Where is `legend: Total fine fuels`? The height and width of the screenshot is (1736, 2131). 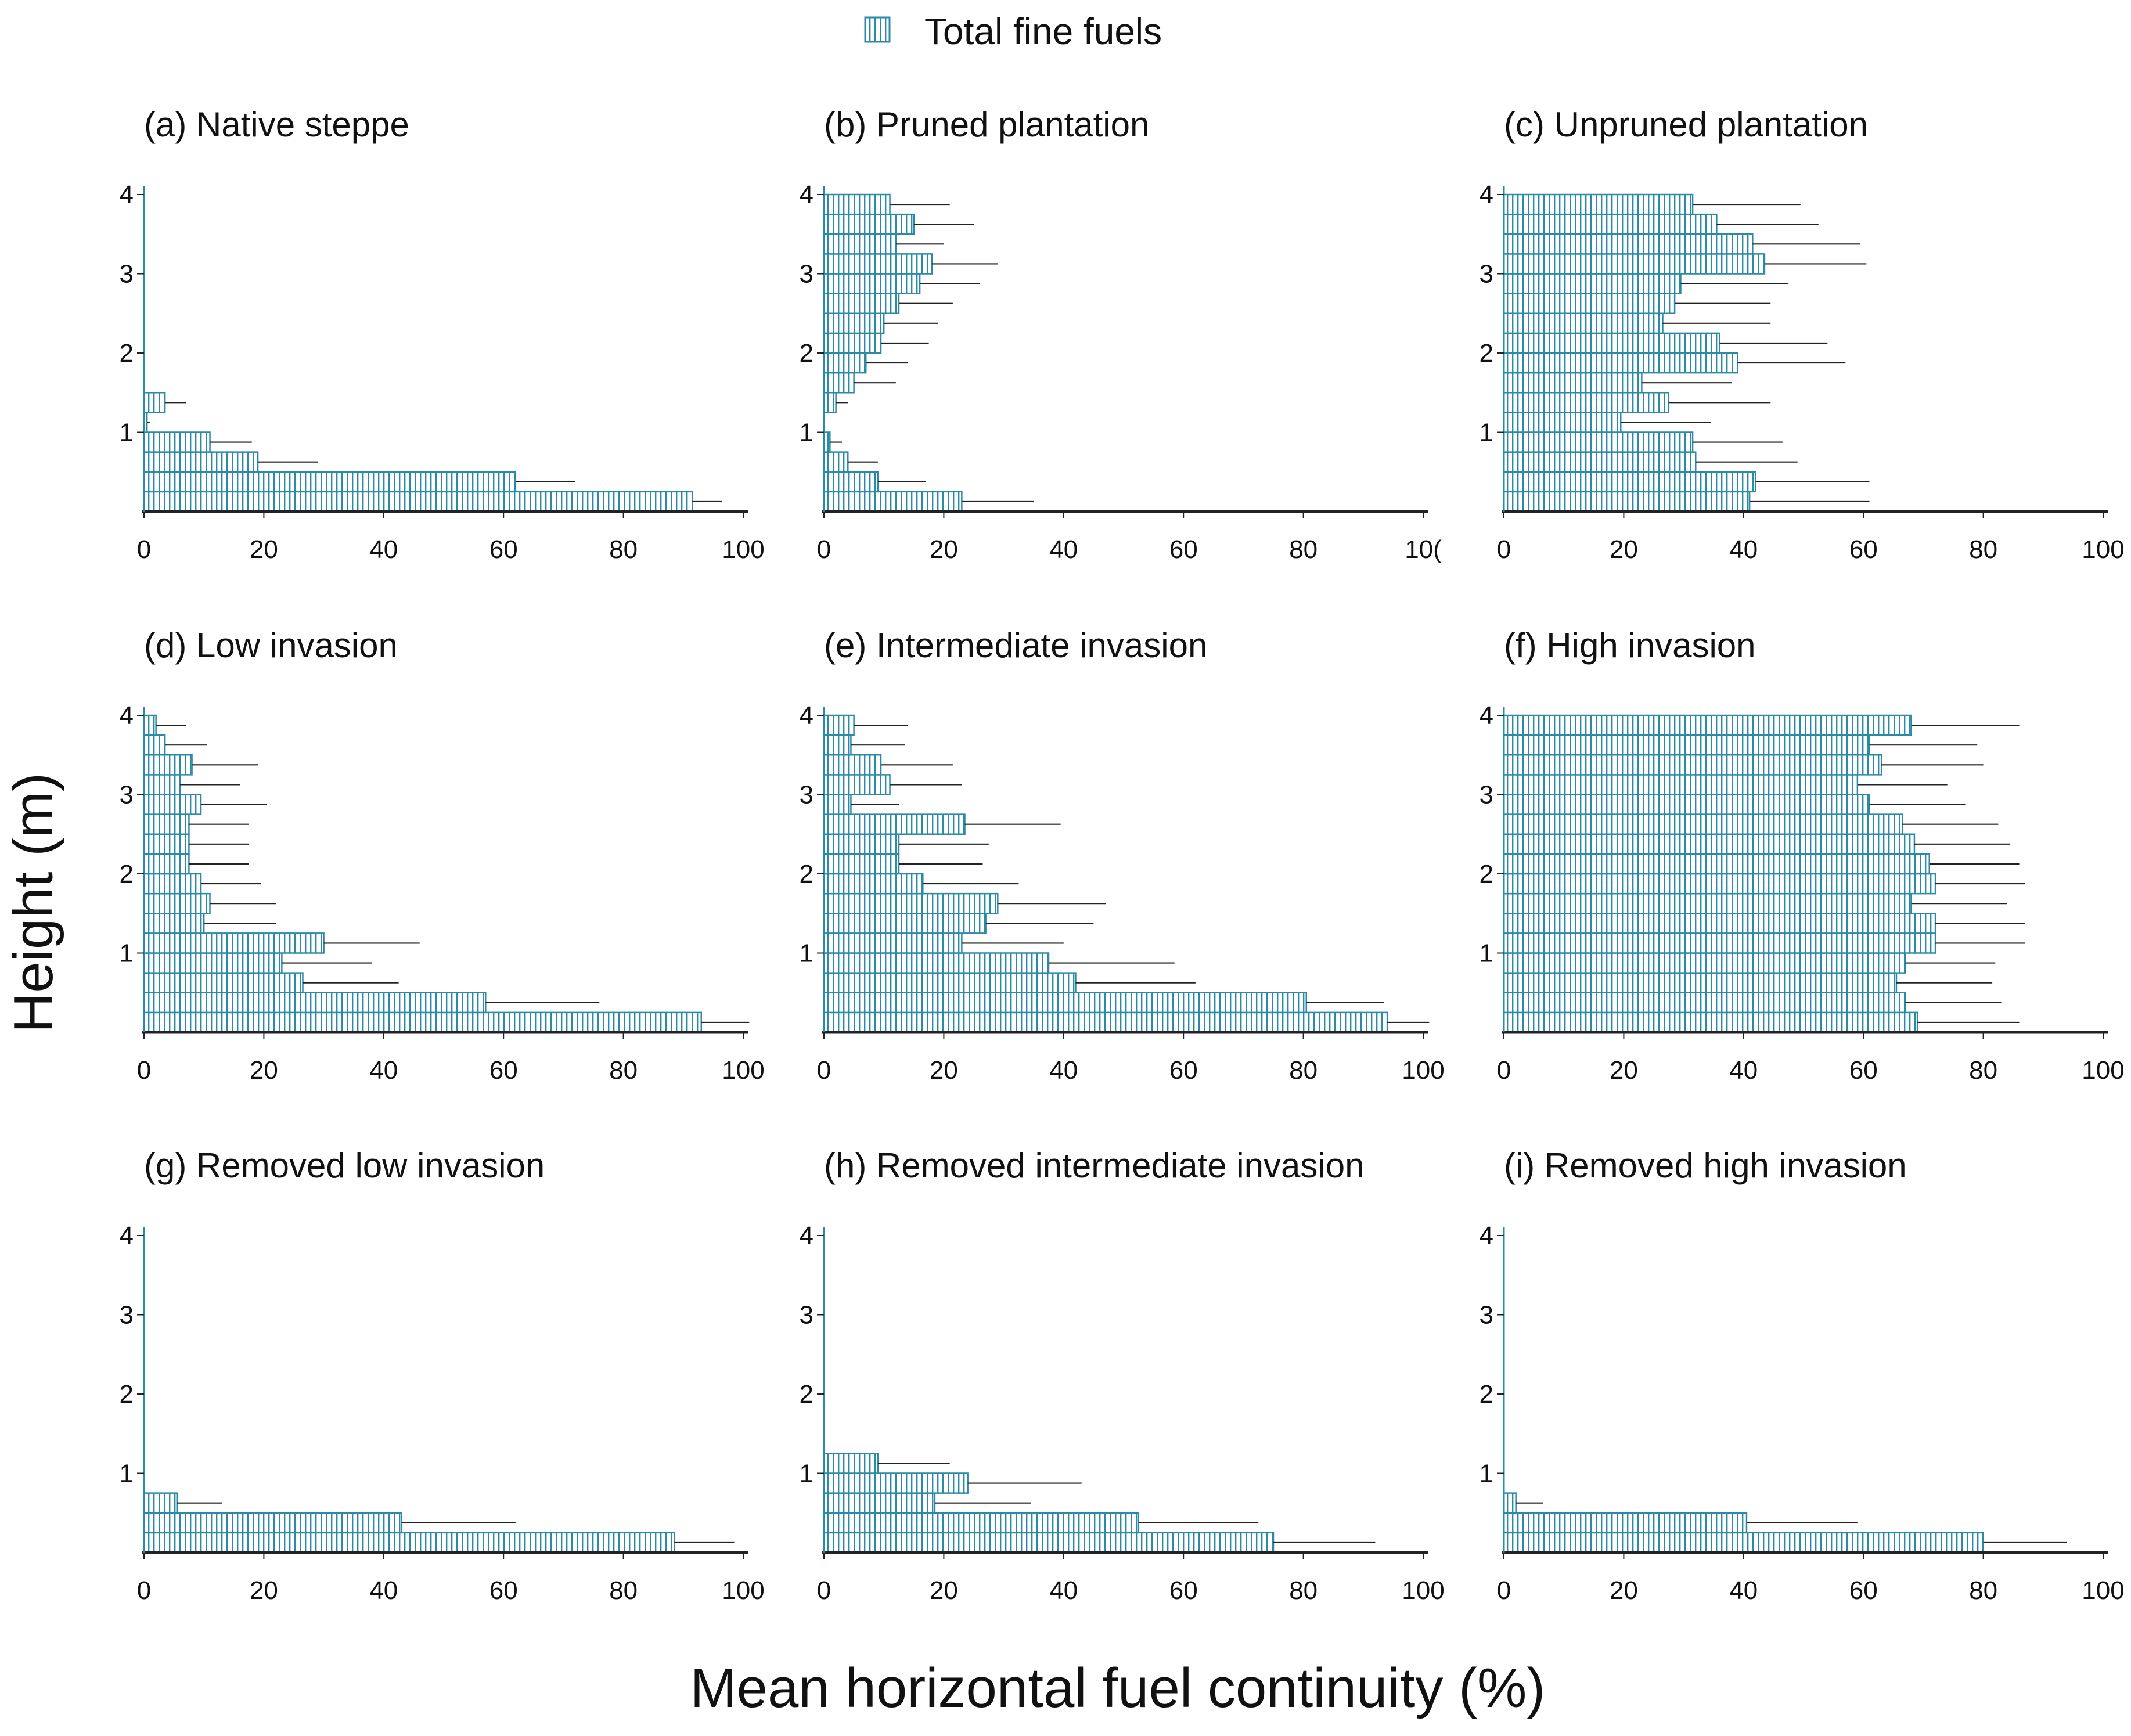
legend: Total fine fuels is located at coordinates (1013, 31).